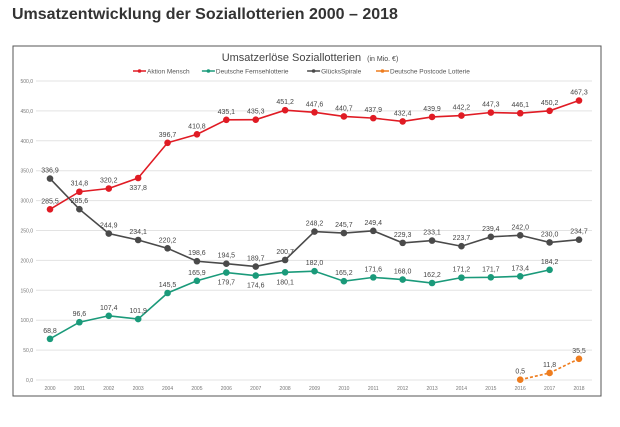  What do you see at coordinates (520, 389) in the screenshot?
I see `x-tick-label: 2016` at bounding box center [520, 389].